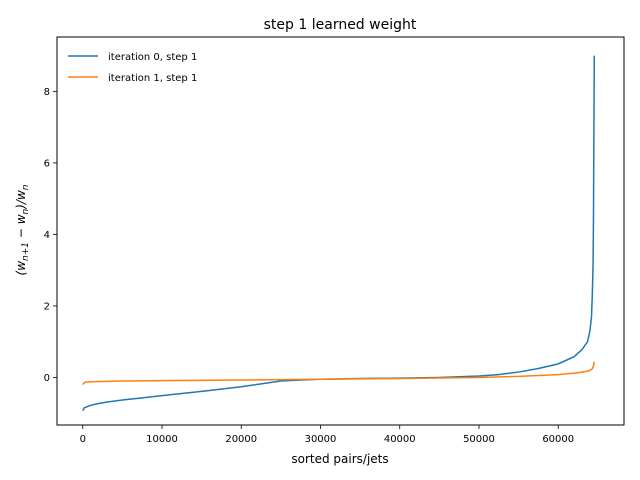 Image resolution: width=640 pixels, height=480 pixels. Describe the element at coordinates (132, 68) in the screenshot. I see `legend: iteration 0, step 1 iteration 1, step 1` at that location.